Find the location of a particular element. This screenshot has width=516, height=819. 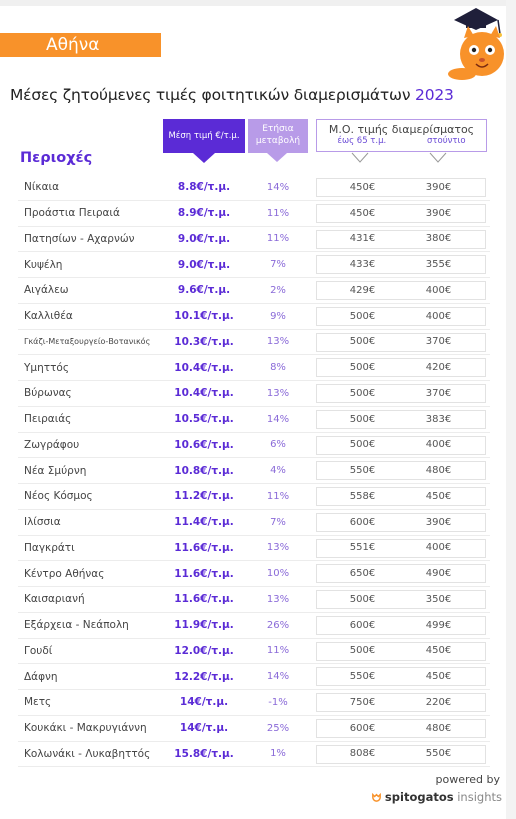

avg-up-to-65: 450€ is located at coordinates (362, 213).